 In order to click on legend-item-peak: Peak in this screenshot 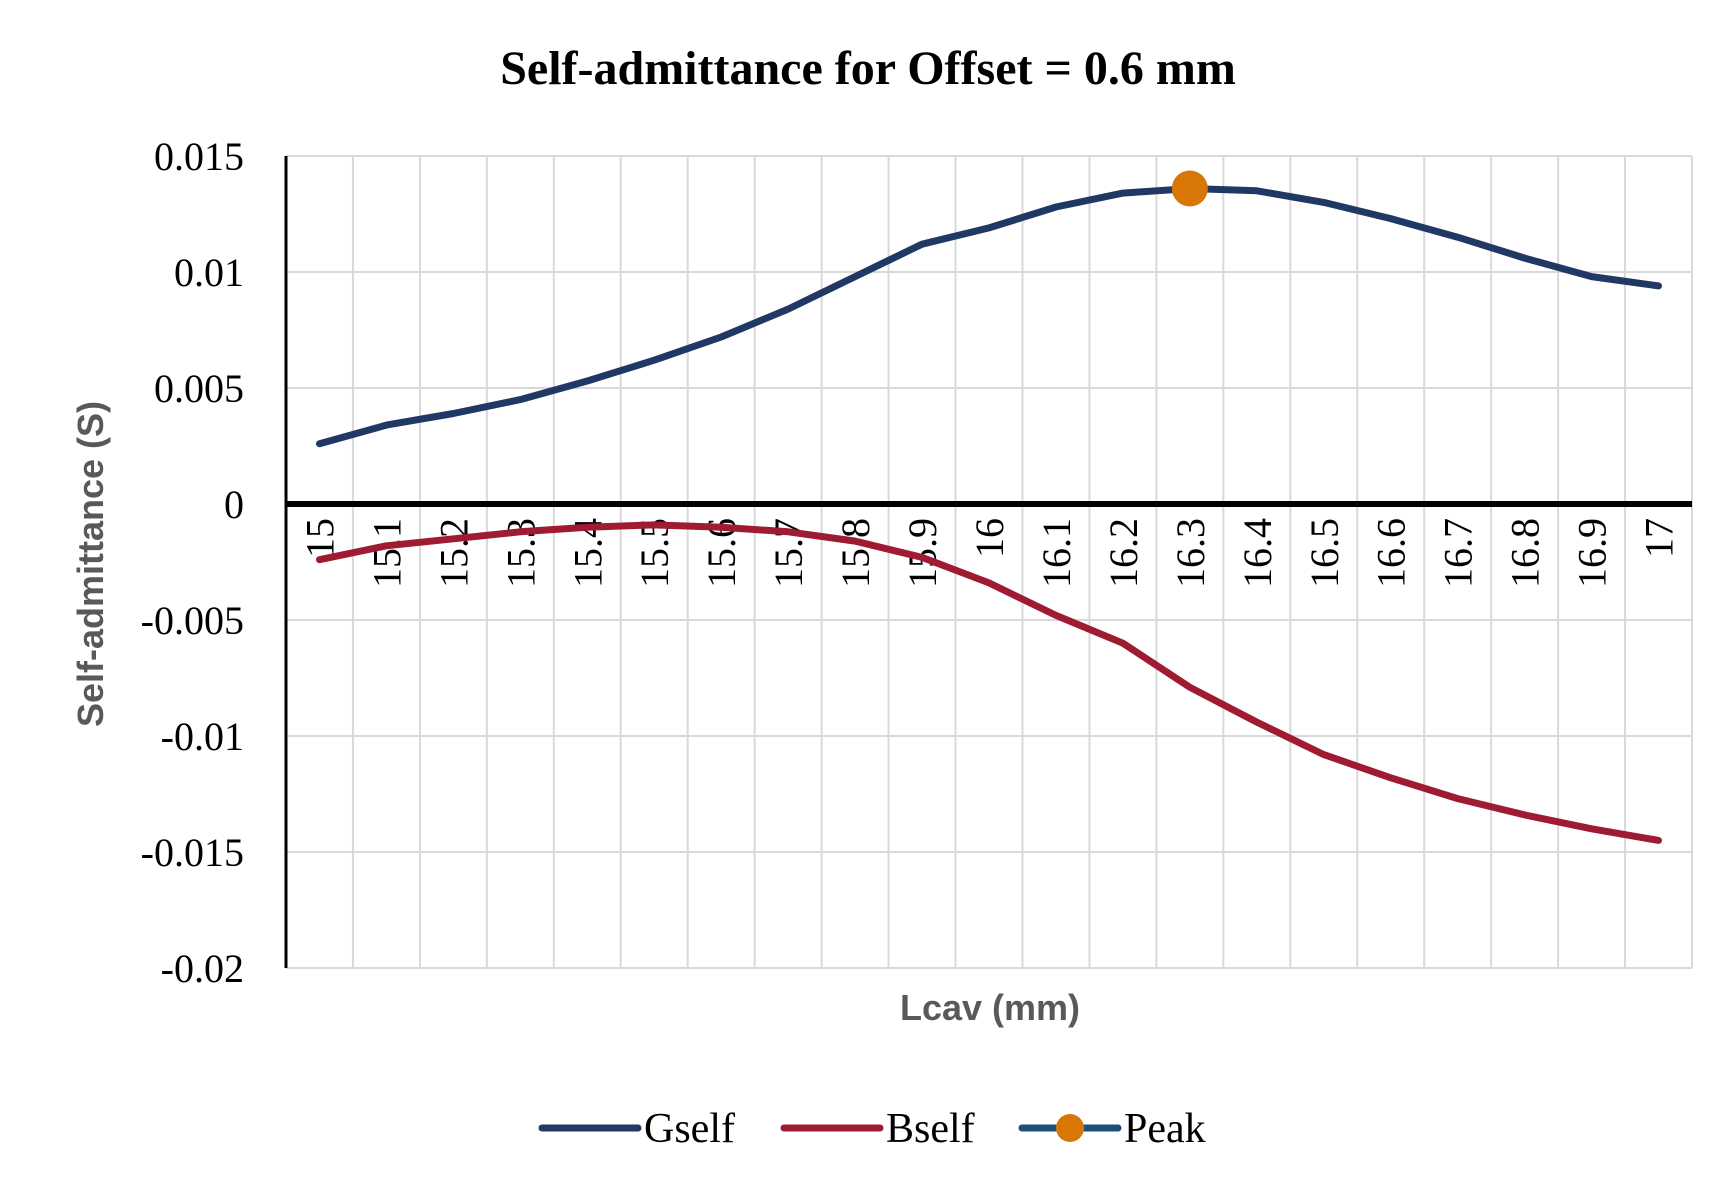, I will do `click(1112, 1129)`.